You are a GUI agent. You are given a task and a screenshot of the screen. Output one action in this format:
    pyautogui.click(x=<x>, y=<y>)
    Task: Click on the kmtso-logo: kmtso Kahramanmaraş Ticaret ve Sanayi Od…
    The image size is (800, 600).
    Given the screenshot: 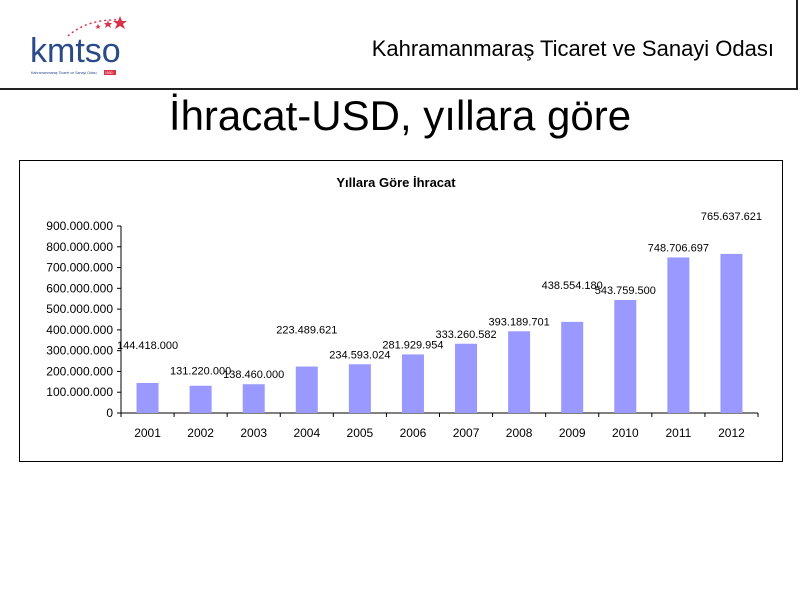 What is the action you would take?
    pyautogui.click(x=78, y=45)
    